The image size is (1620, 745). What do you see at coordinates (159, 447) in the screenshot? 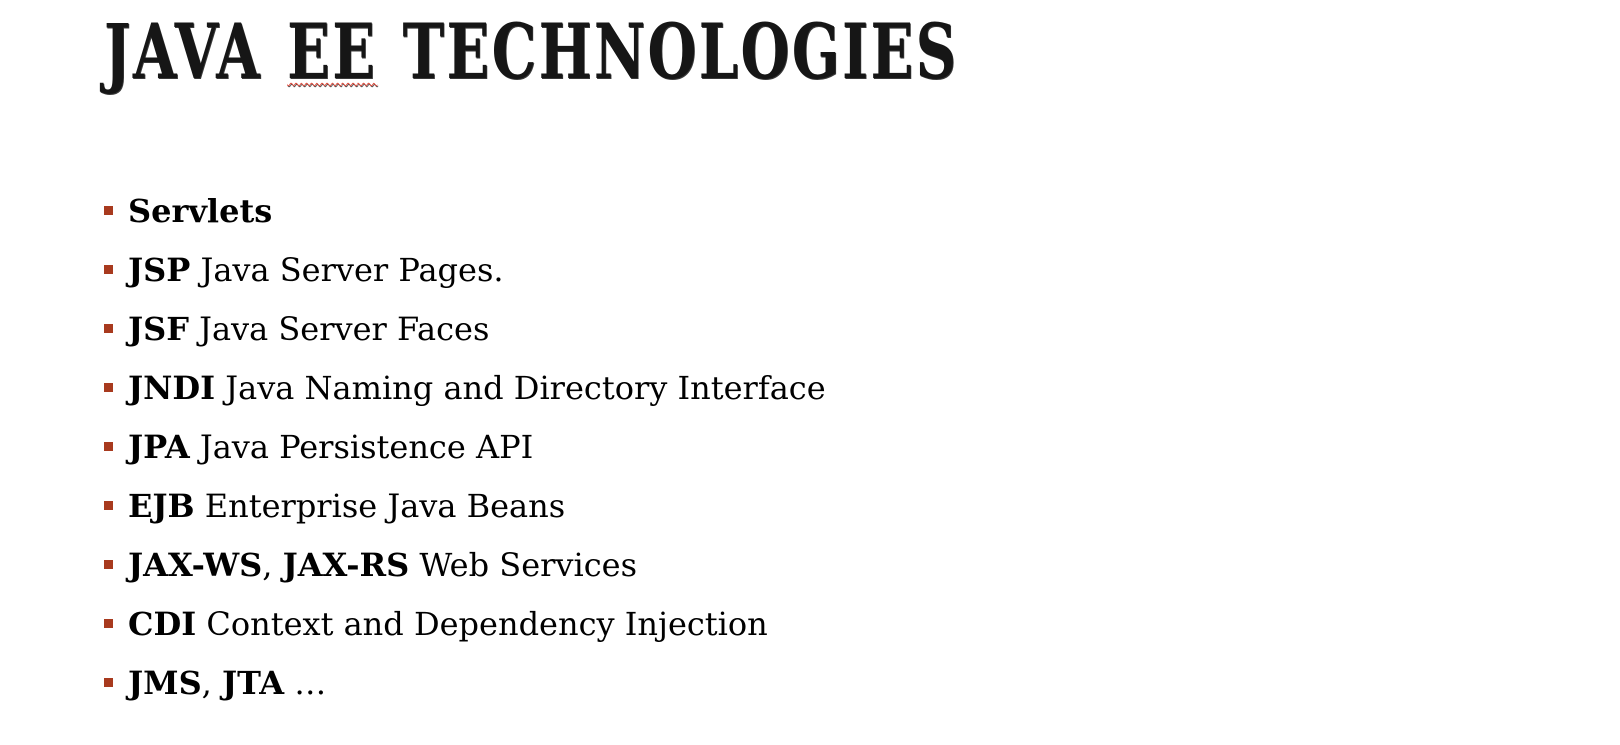
I see `bullet-term: JPA` at bounding box center [159, 447].